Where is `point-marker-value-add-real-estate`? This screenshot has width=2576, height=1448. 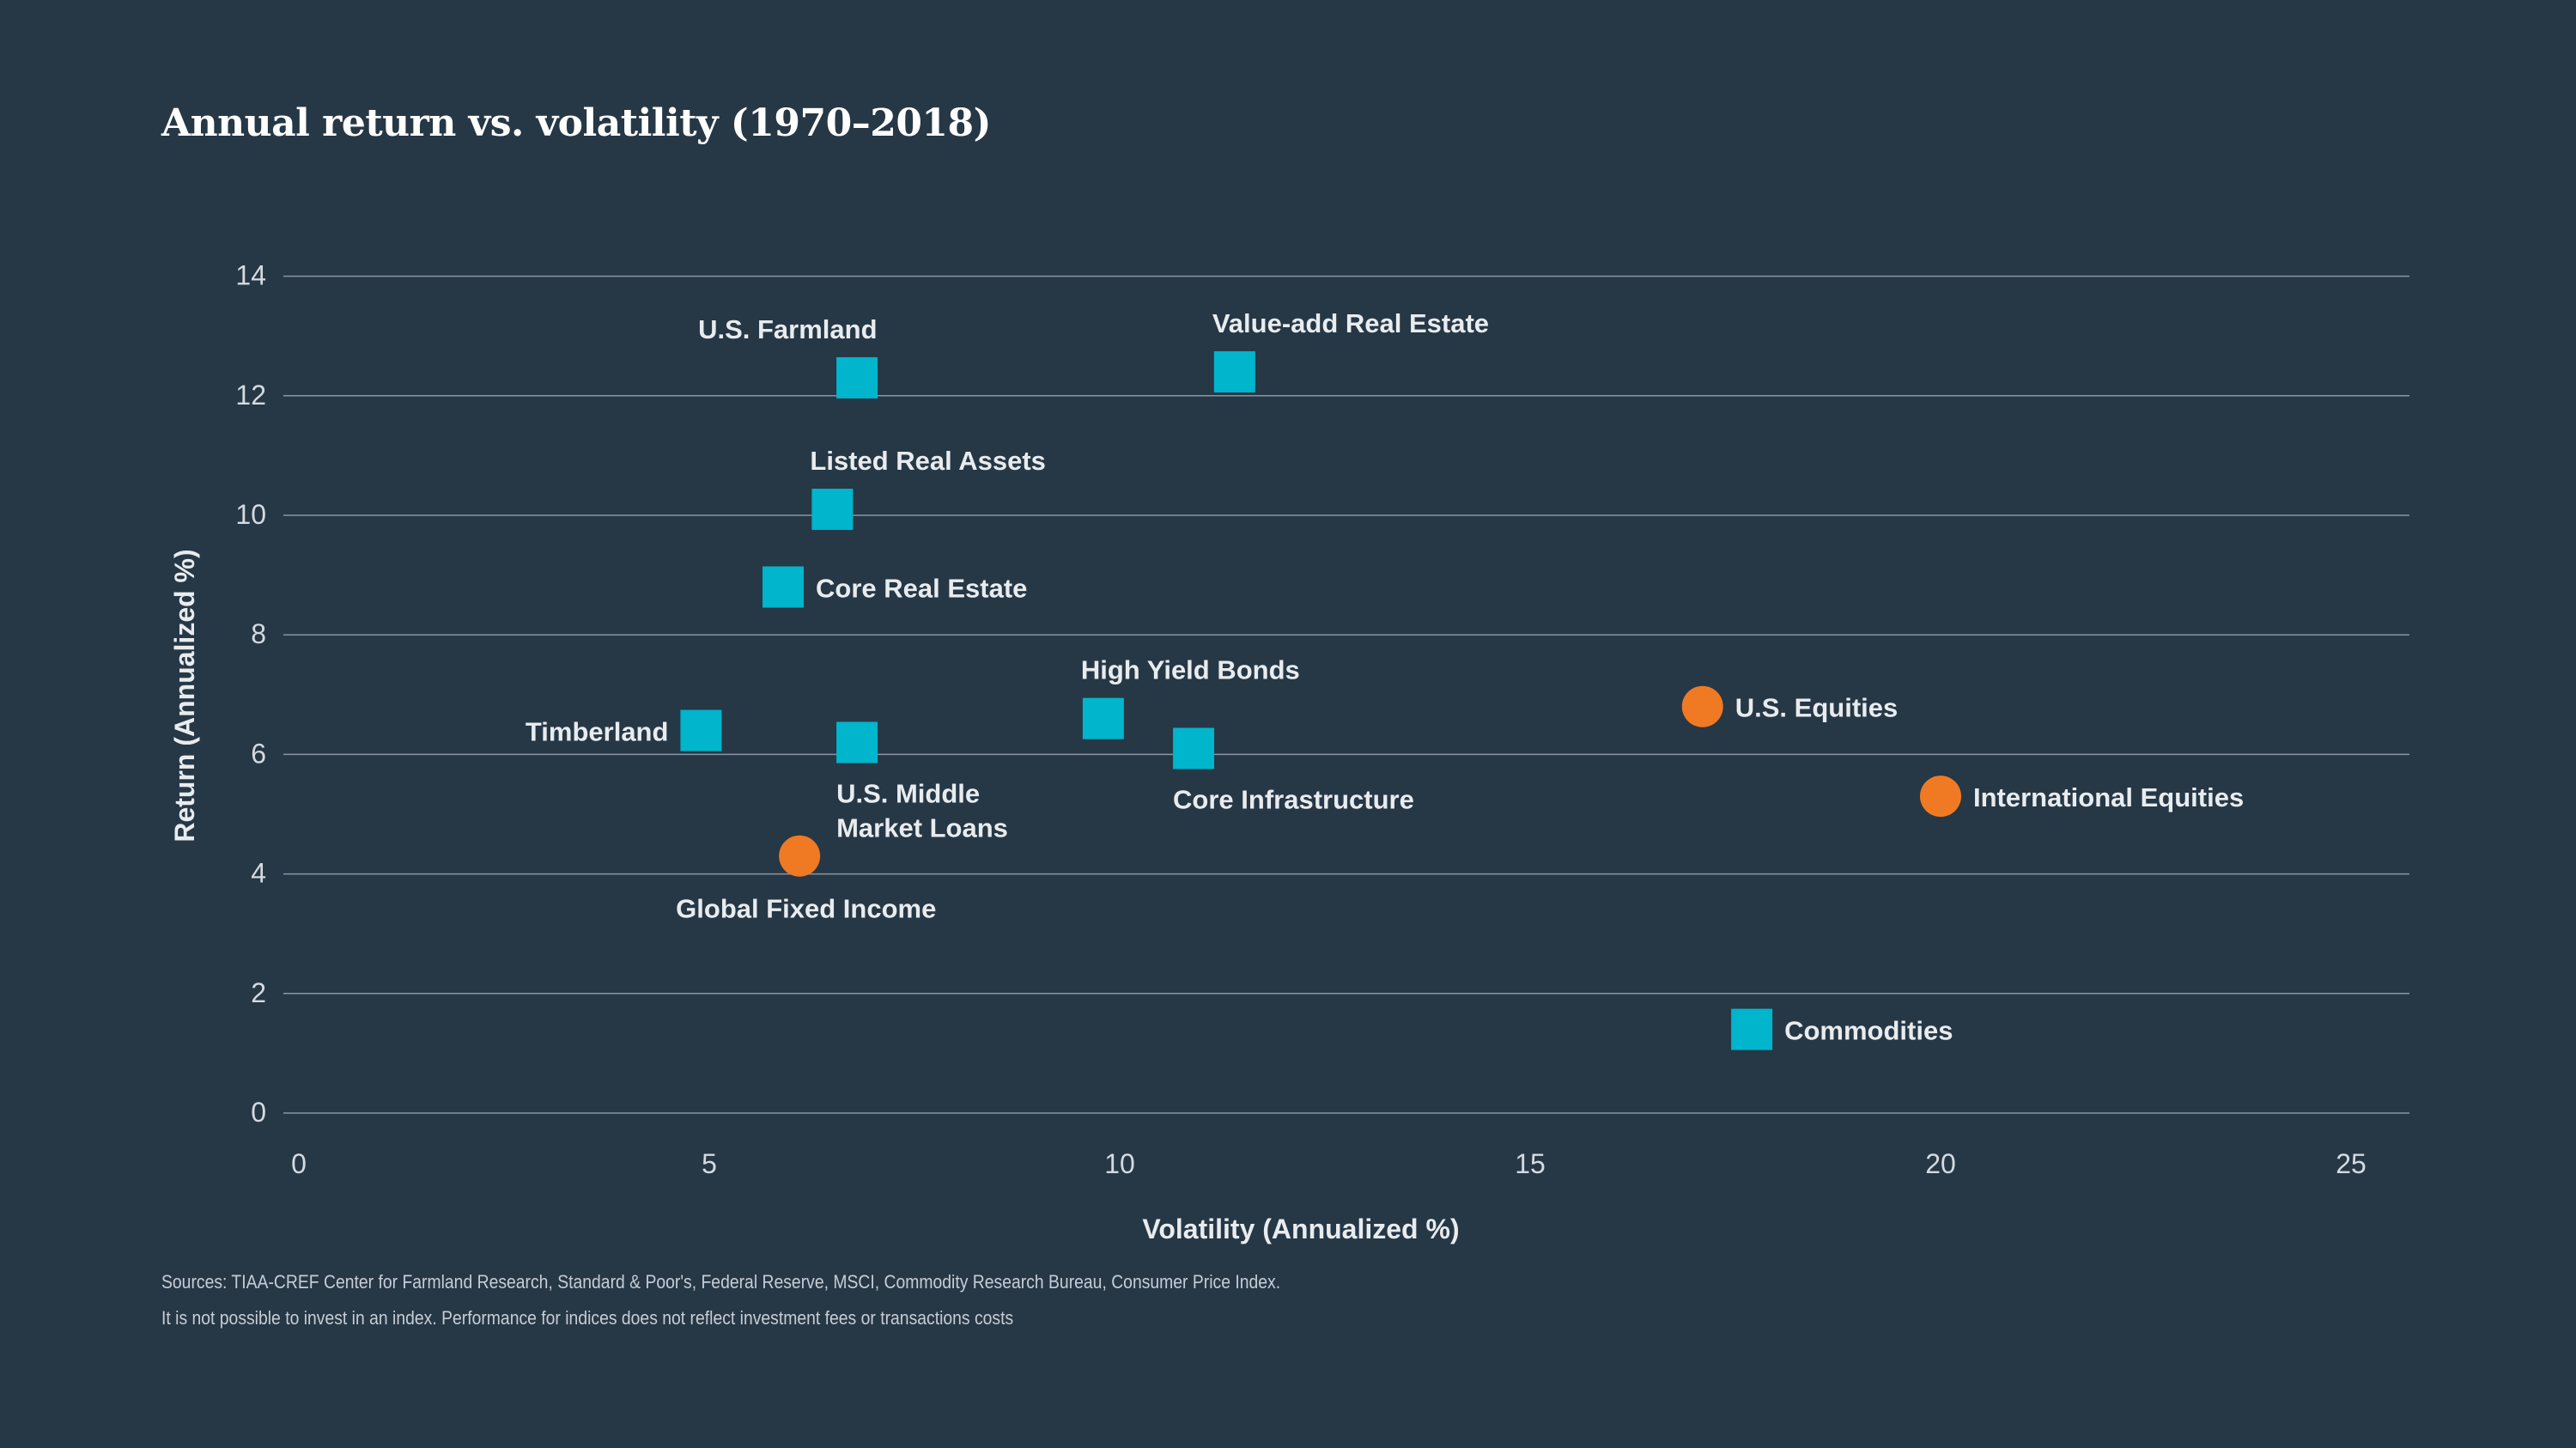
point-marker-value-add-real-estate is located at coordinates (1234, 371).